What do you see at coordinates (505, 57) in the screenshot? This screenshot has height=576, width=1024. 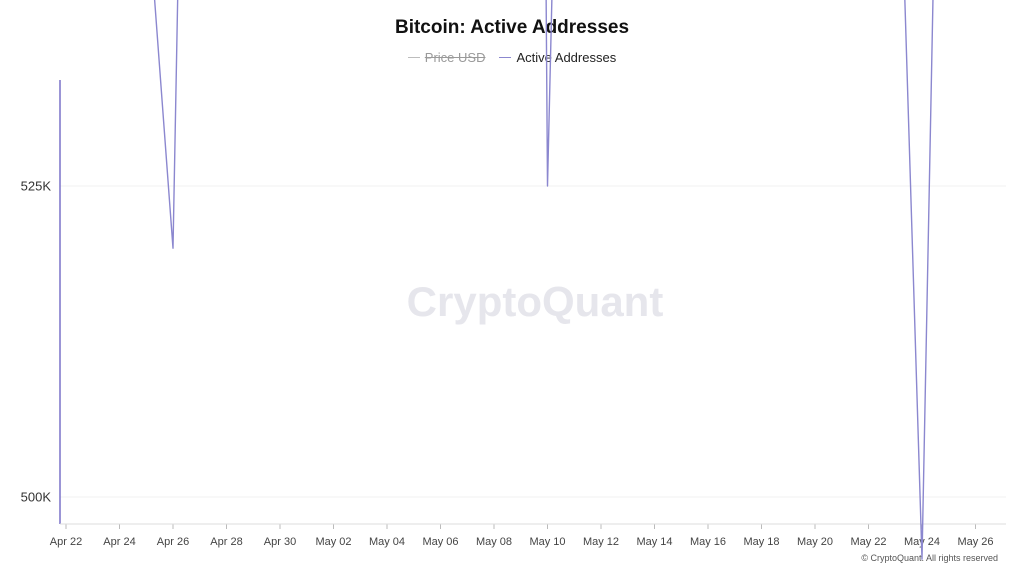 I see `legend-swatch-active-addresses` at bounding box center [505, 57].